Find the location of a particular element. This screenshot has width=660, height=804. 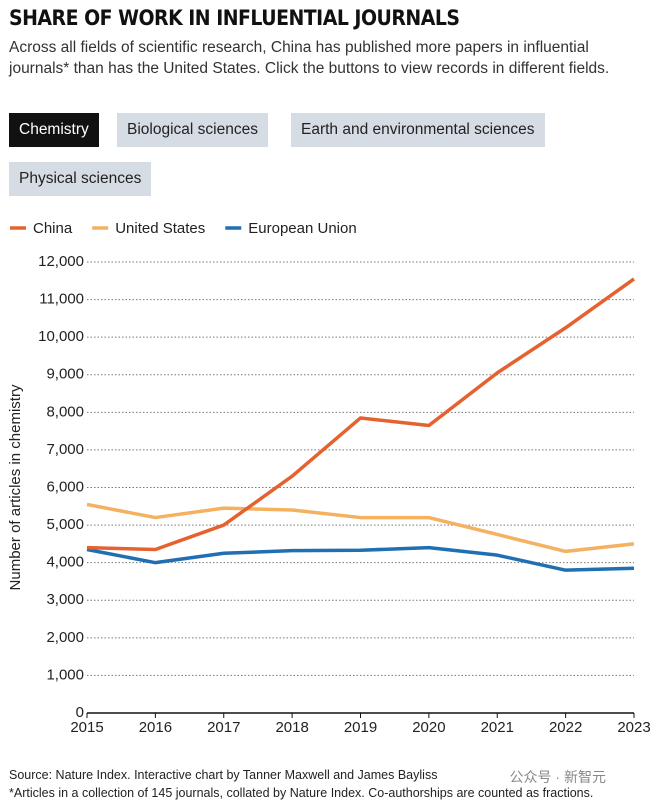

x-tick-label: 2021 is located at coordinates (497, 727).